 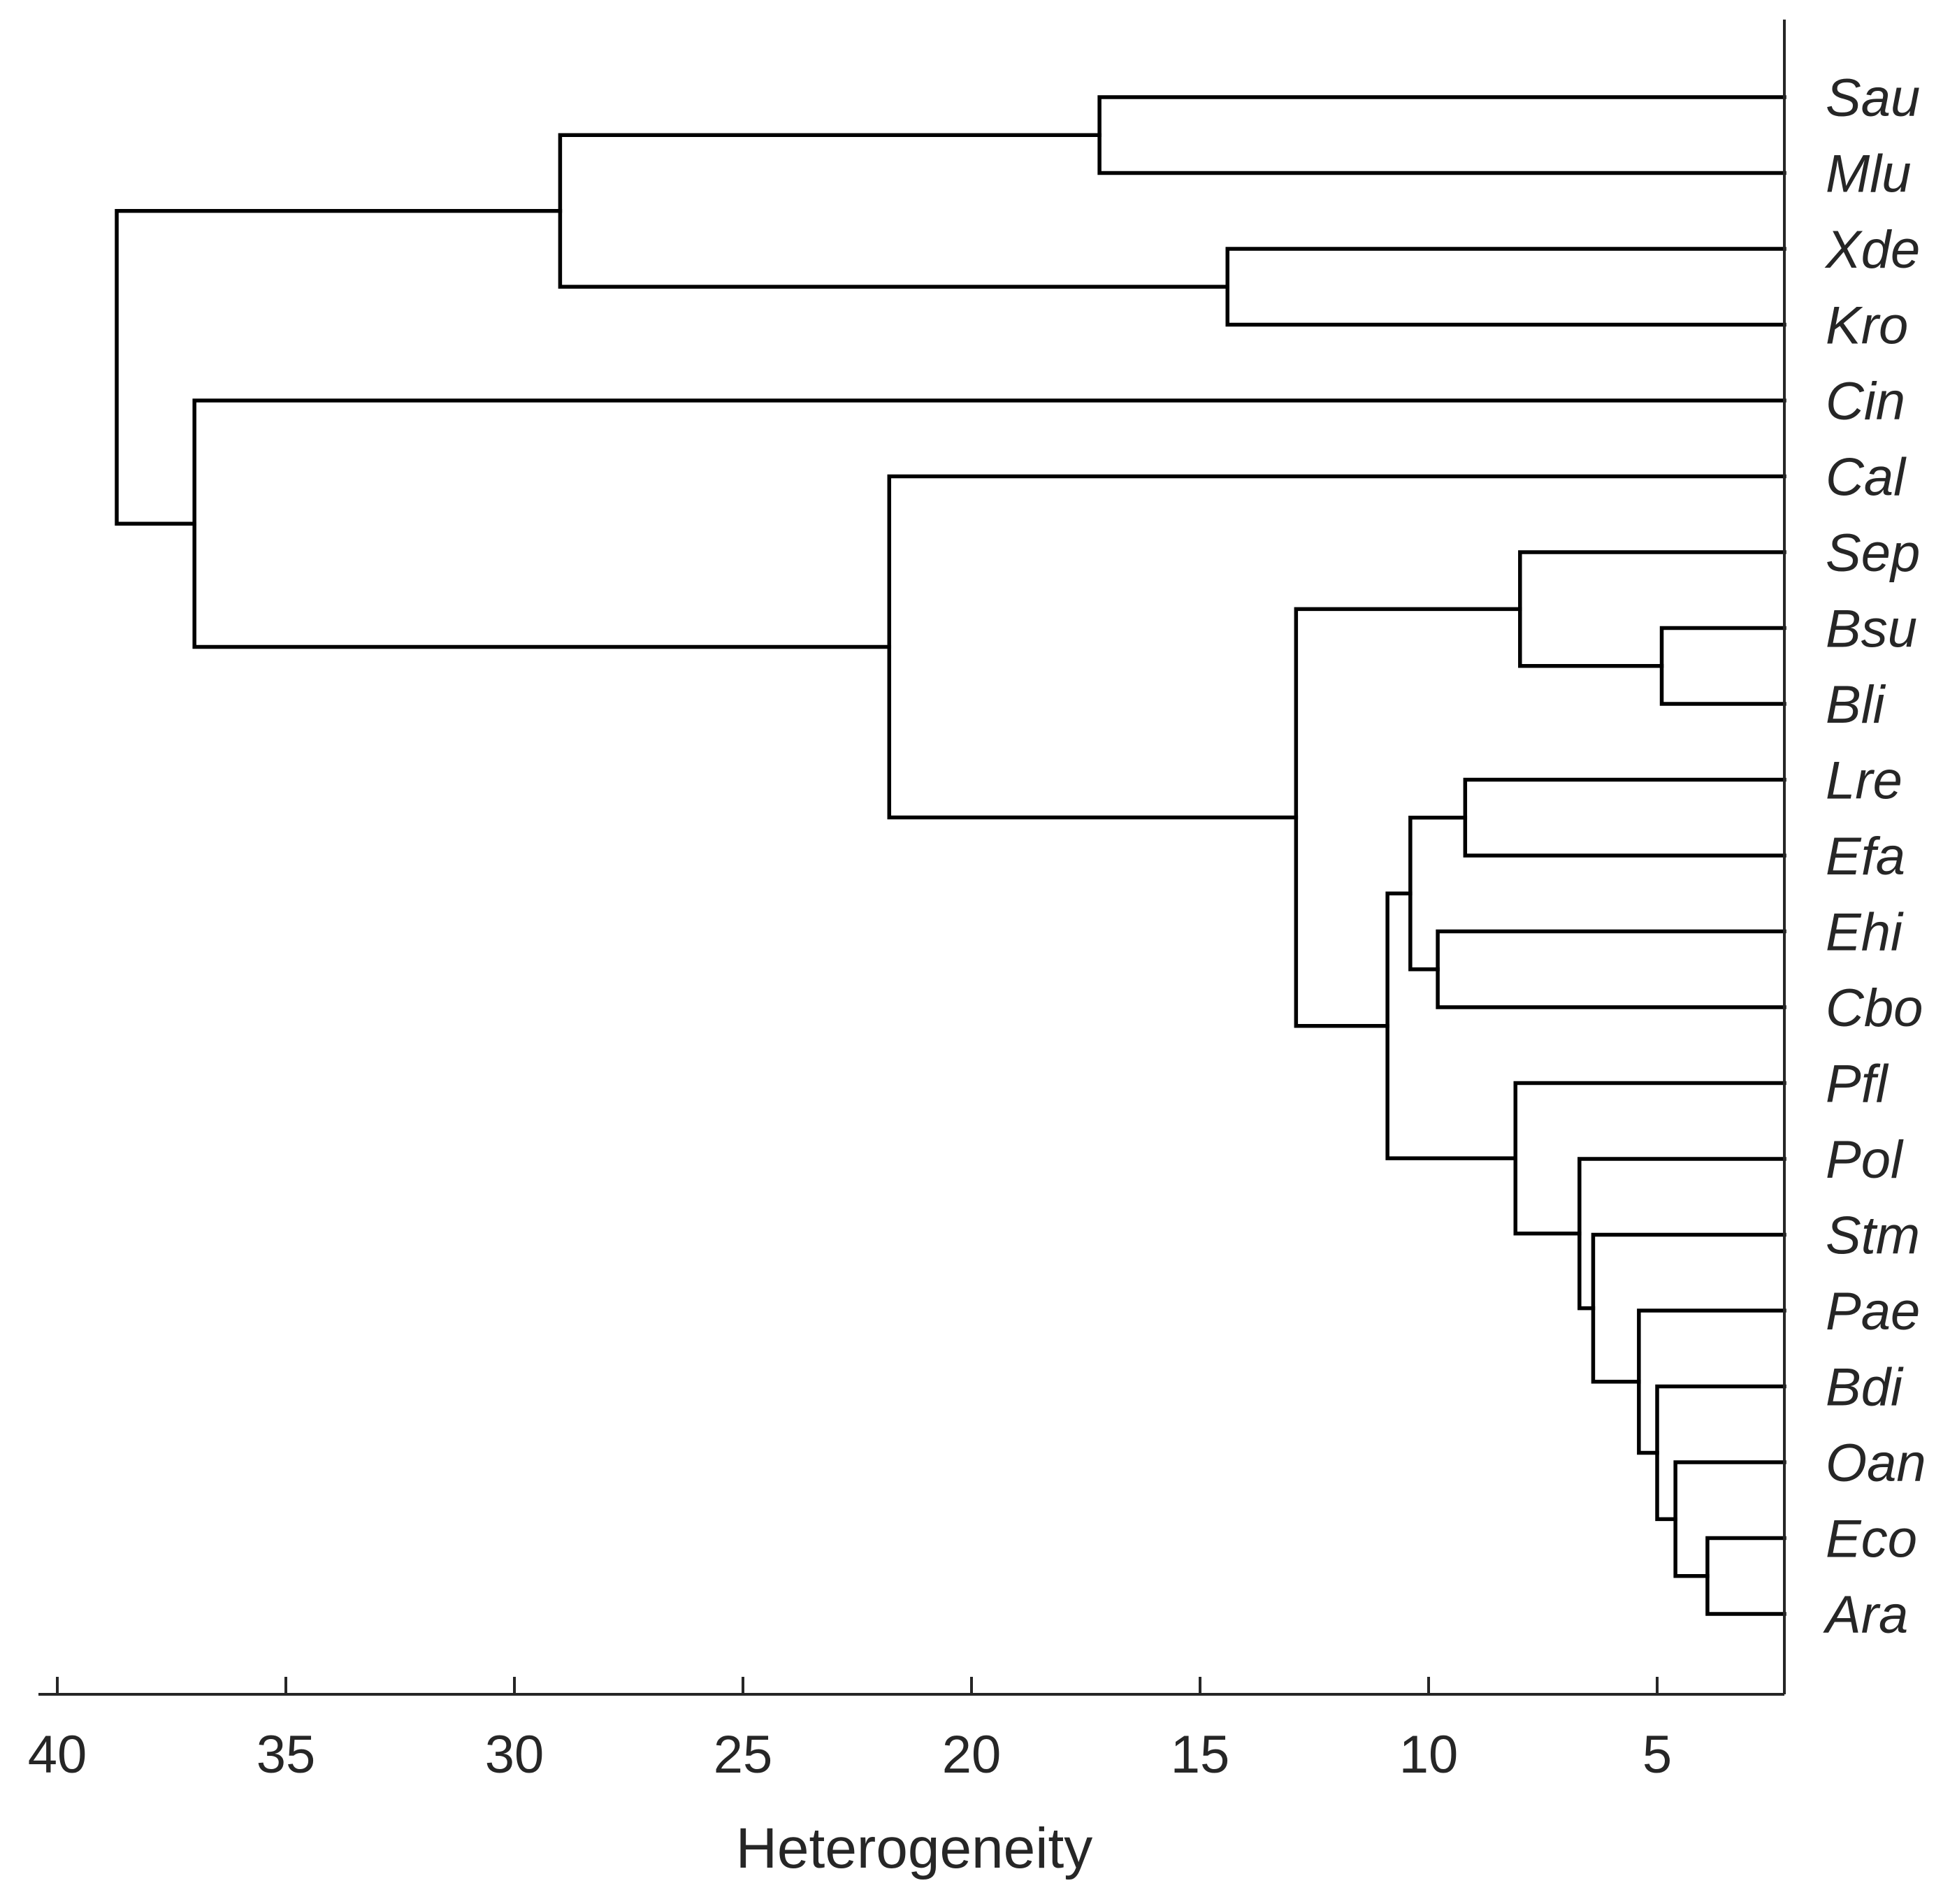 What do you see at coordinates (1722, 666) in the screenshot?
I see `link-m4` at bounding box center [1722, 666].